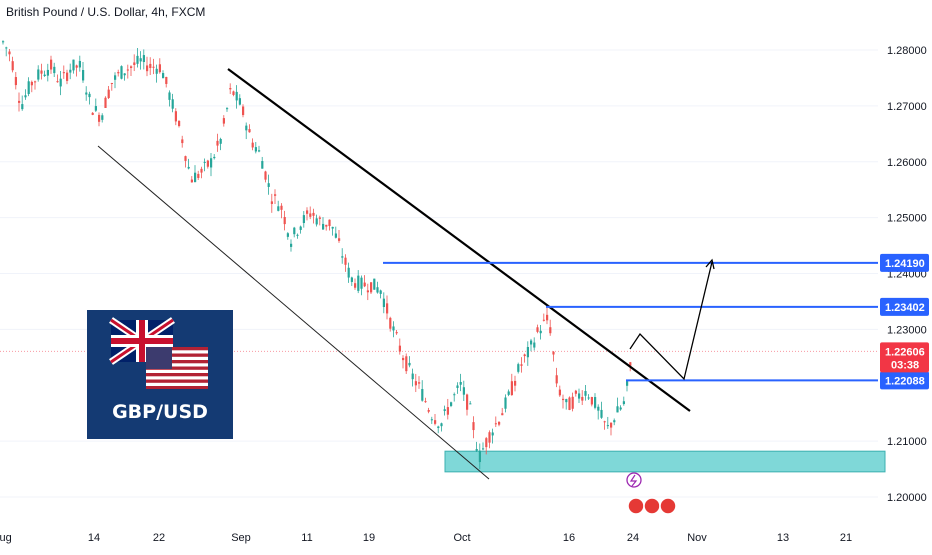 Image resolution: width=932 pixels, height=555 pixels. Describe the element at coordinates (668, 506) in the screenshot. I see `event-flag-icon` at that location.